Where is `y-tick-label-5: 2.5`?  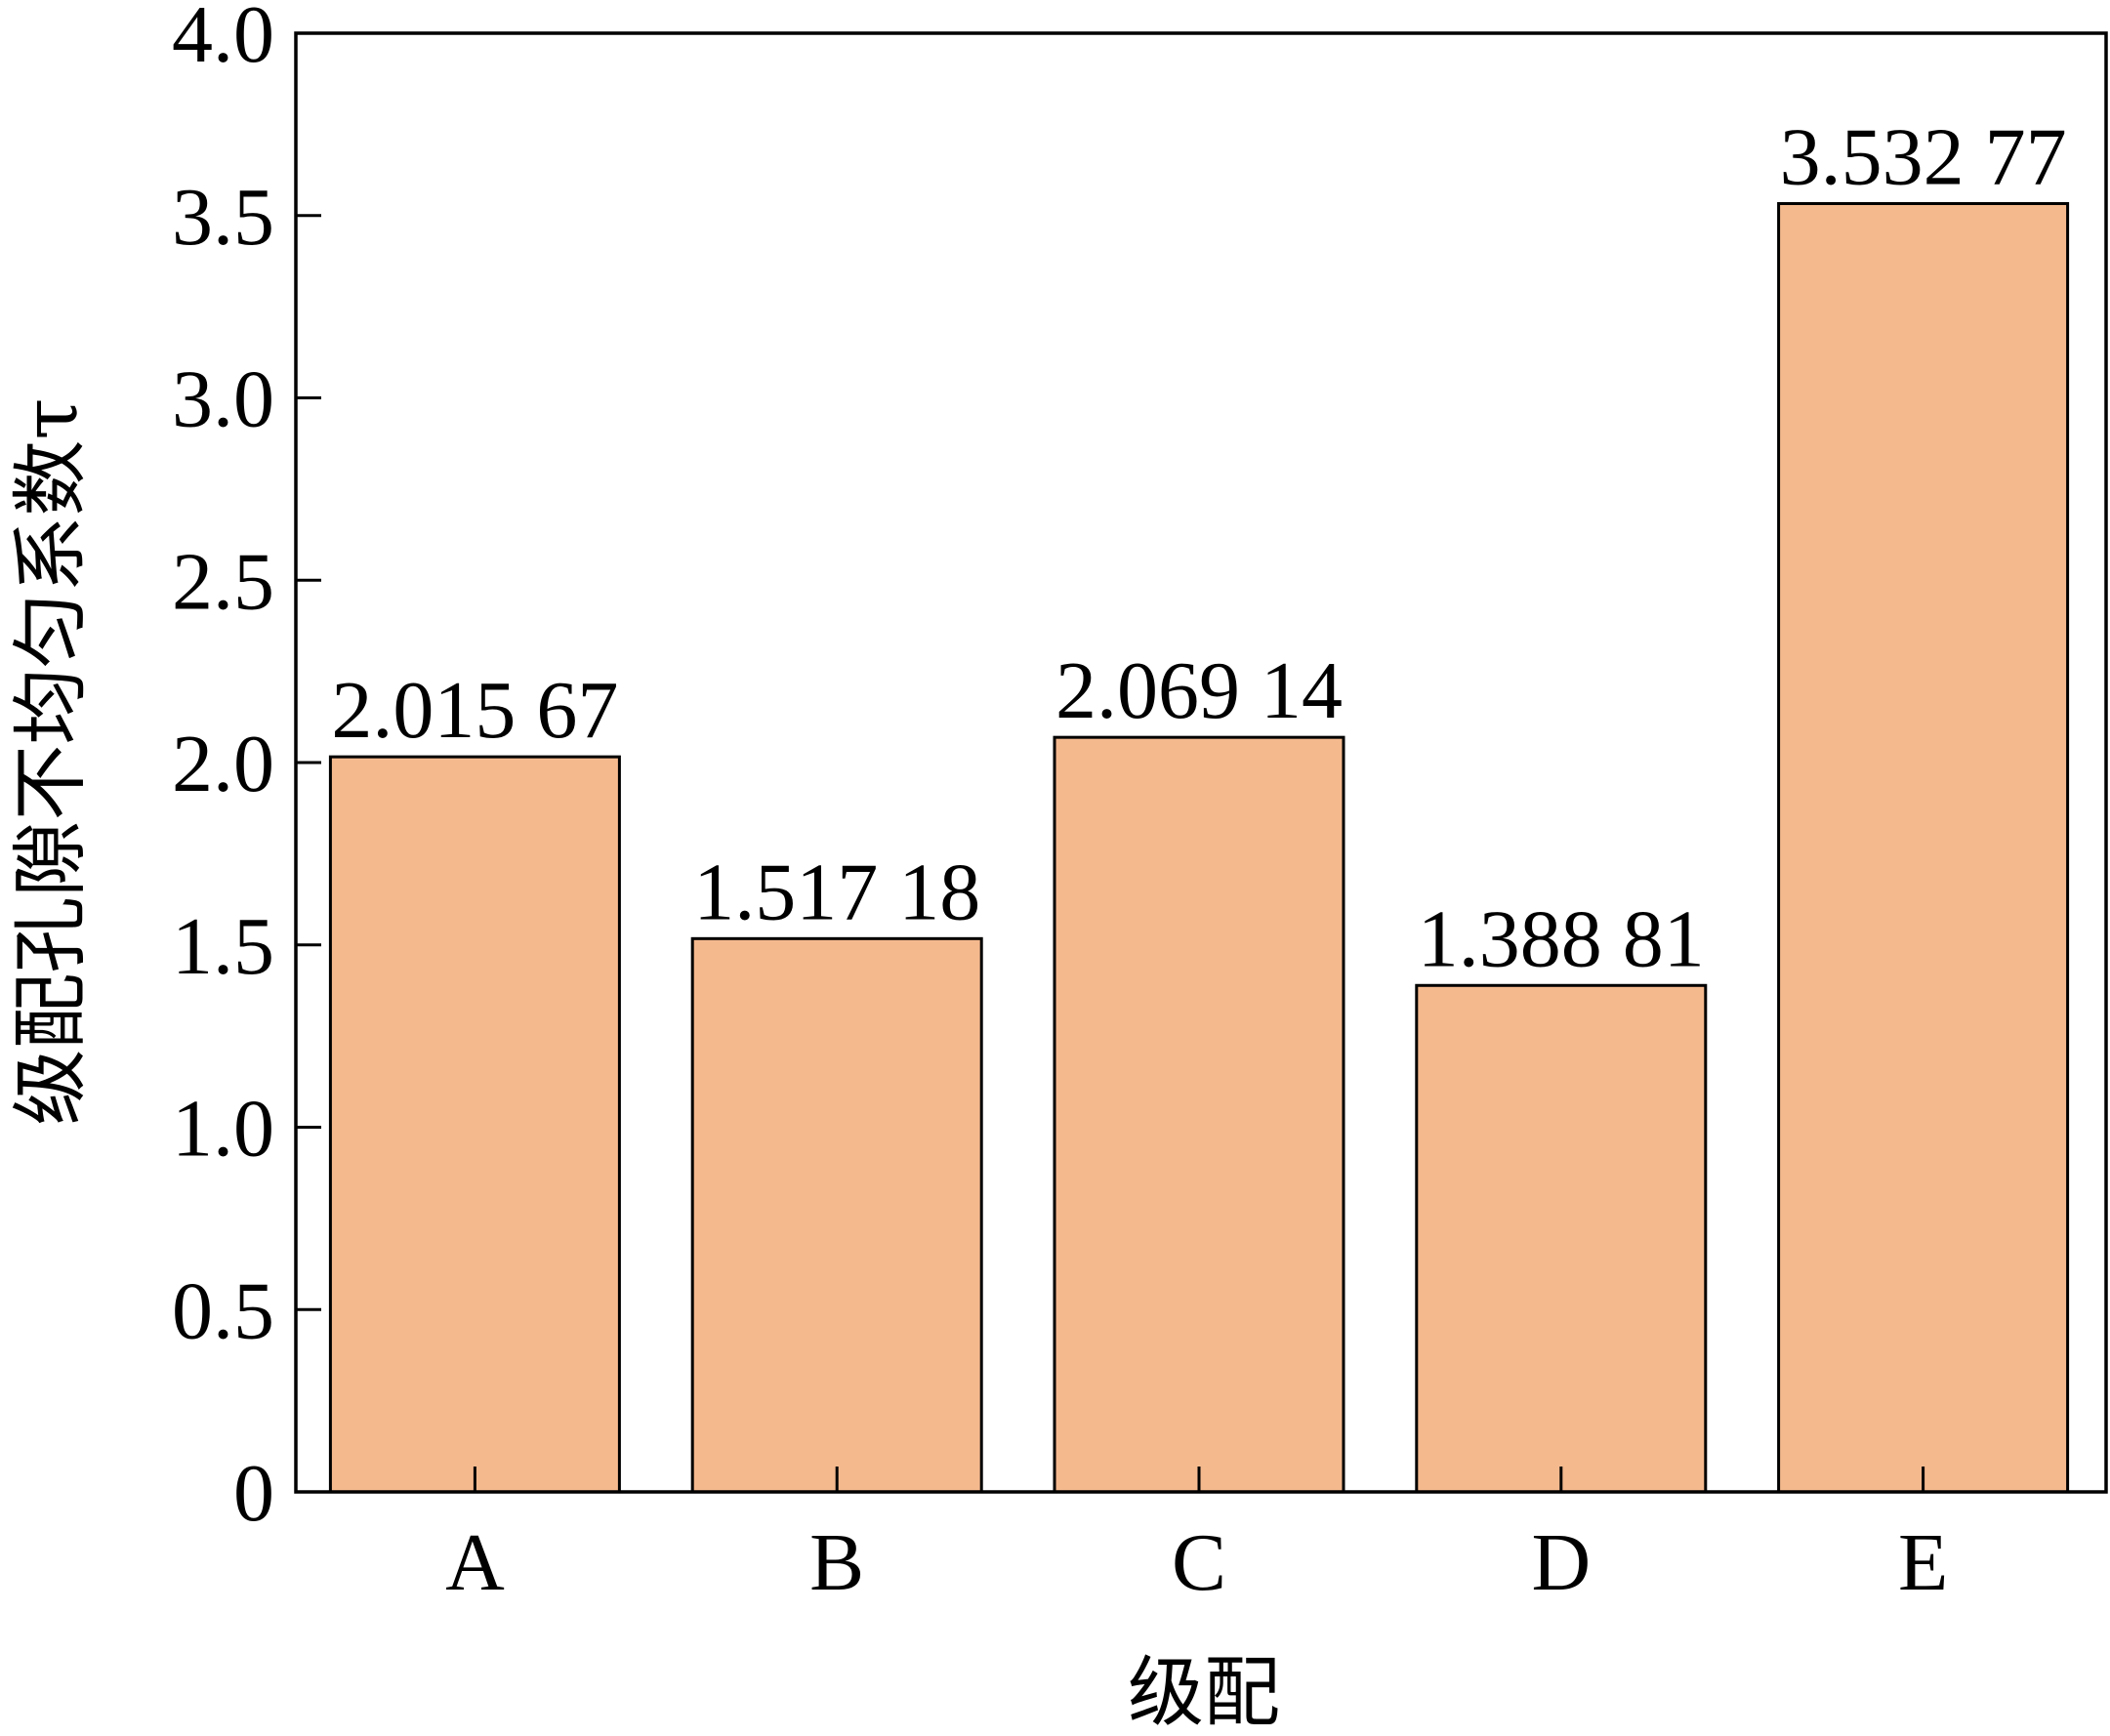
y-tick-label-5: 2.5 is located at coordinates (223, 581).